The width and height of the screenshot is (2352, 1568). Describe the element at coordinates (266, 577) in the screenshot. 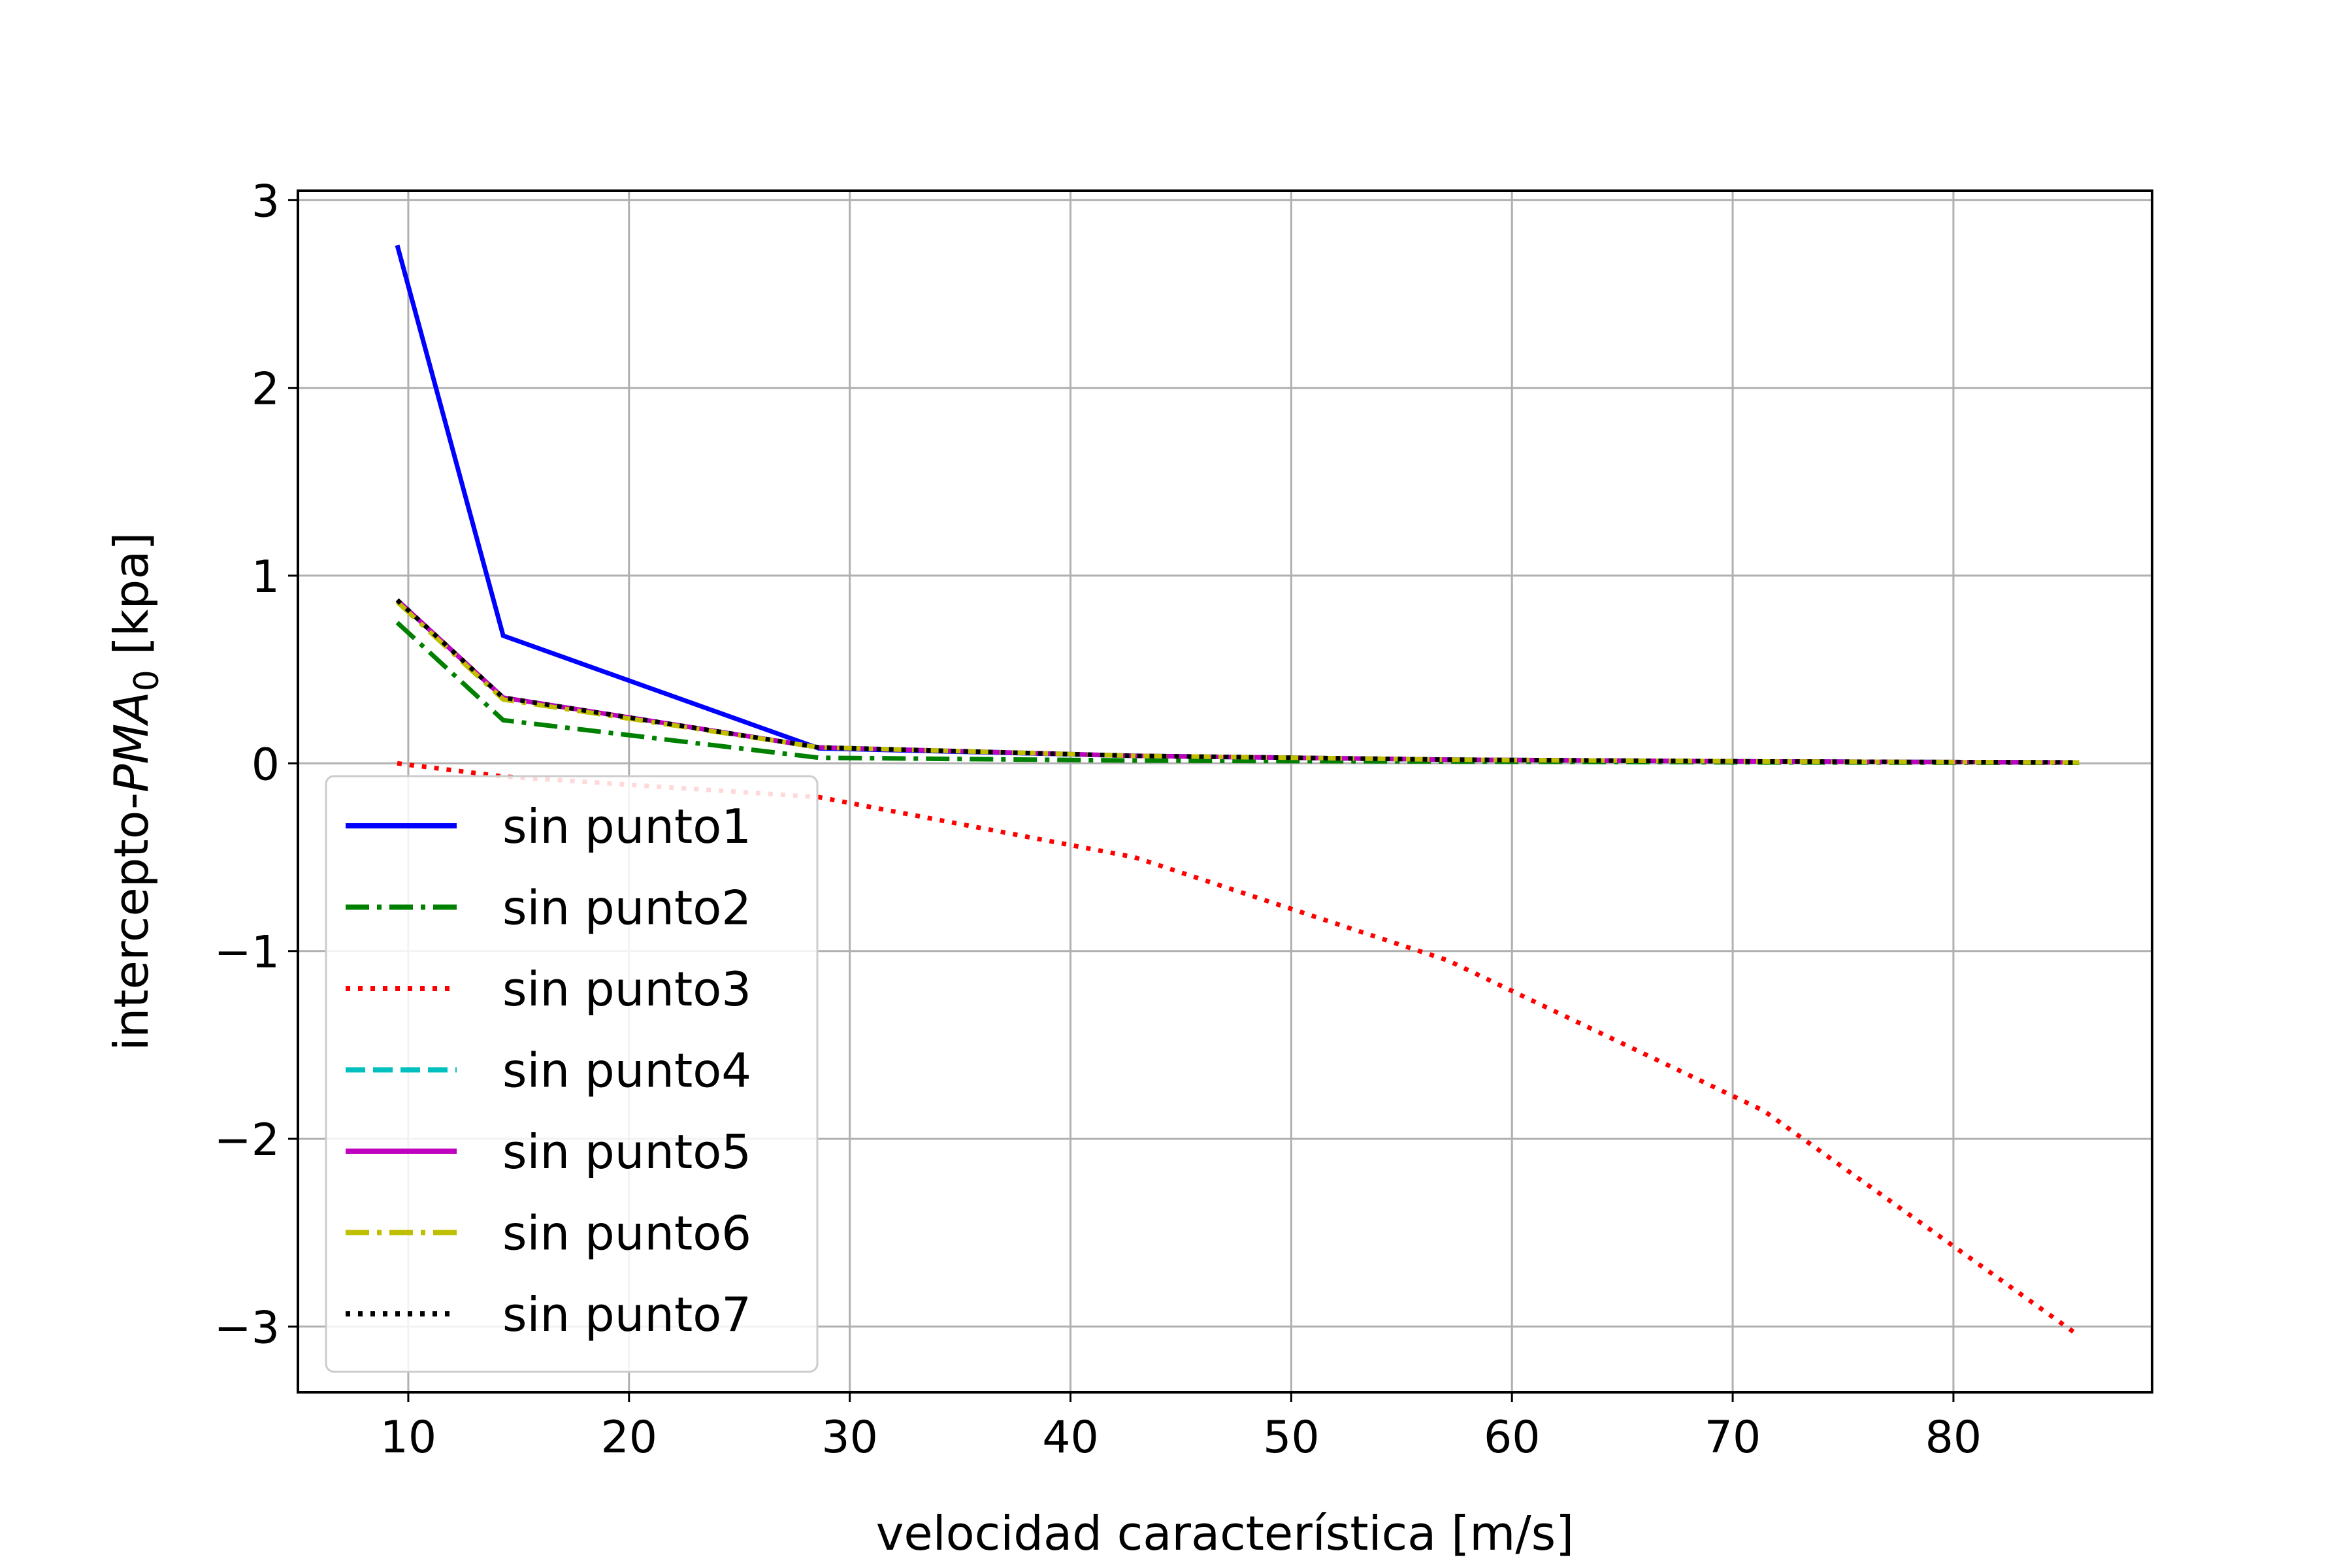

I see `y-tick-label: 1` at that location.